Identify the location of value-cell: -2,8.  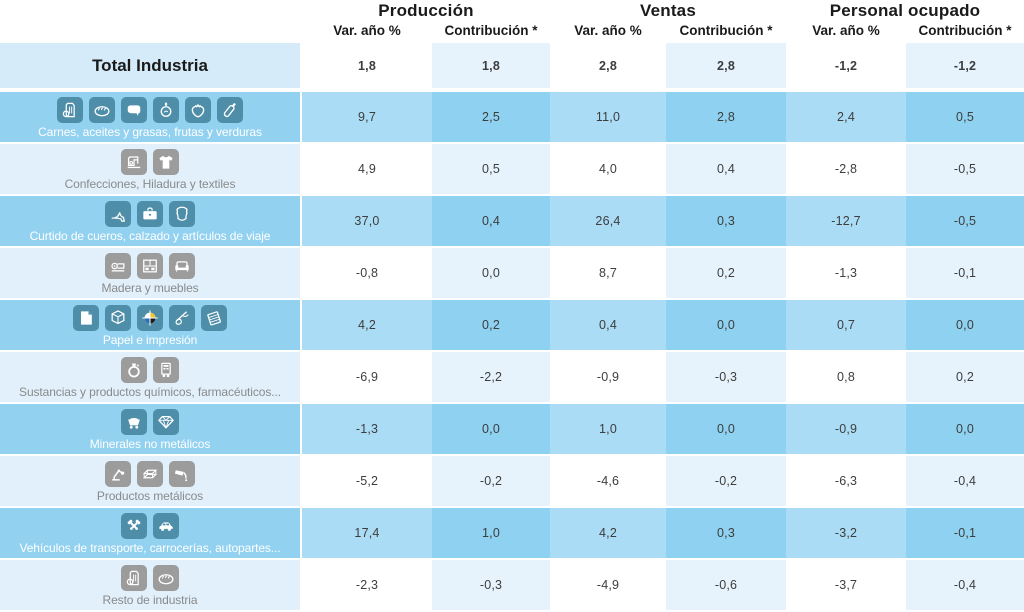
(846, 169).